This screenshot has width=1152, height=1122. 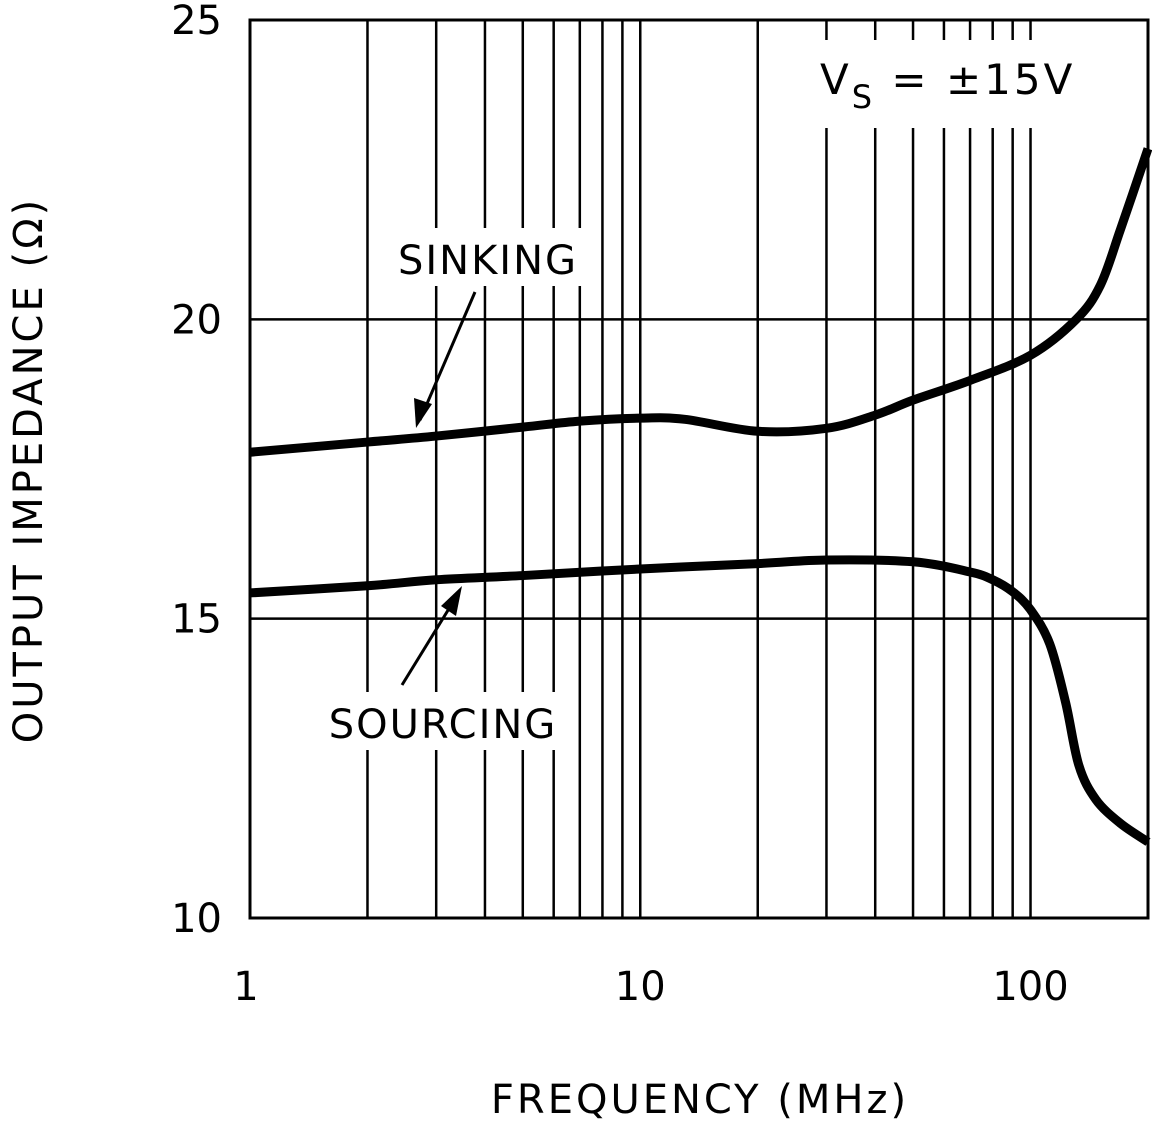 I want to click on y-tick-label: 20, so click(x=196, y=320).